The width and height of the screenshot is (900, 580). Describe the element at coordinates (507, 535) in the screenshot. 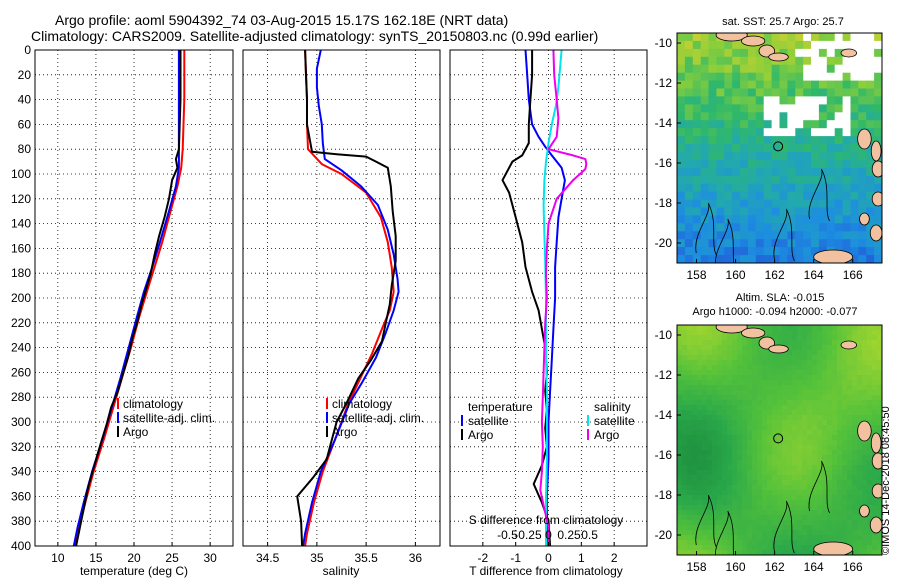

I see `s-tick-label: -0.5` at that location.